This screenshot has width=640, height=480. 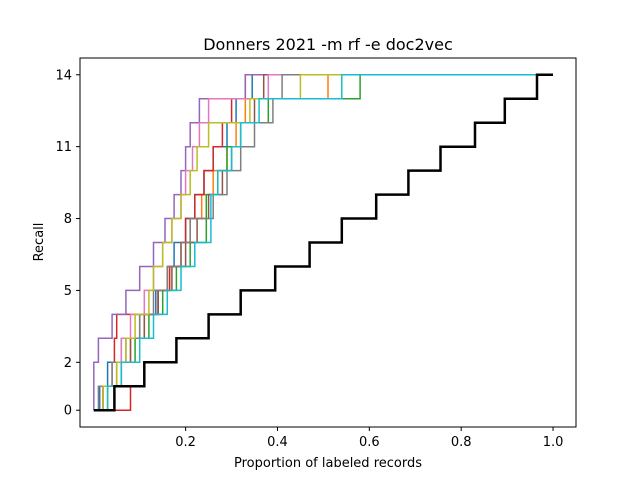 I want to click on x-tick-label: 0.4, so click(x=277, y=442).